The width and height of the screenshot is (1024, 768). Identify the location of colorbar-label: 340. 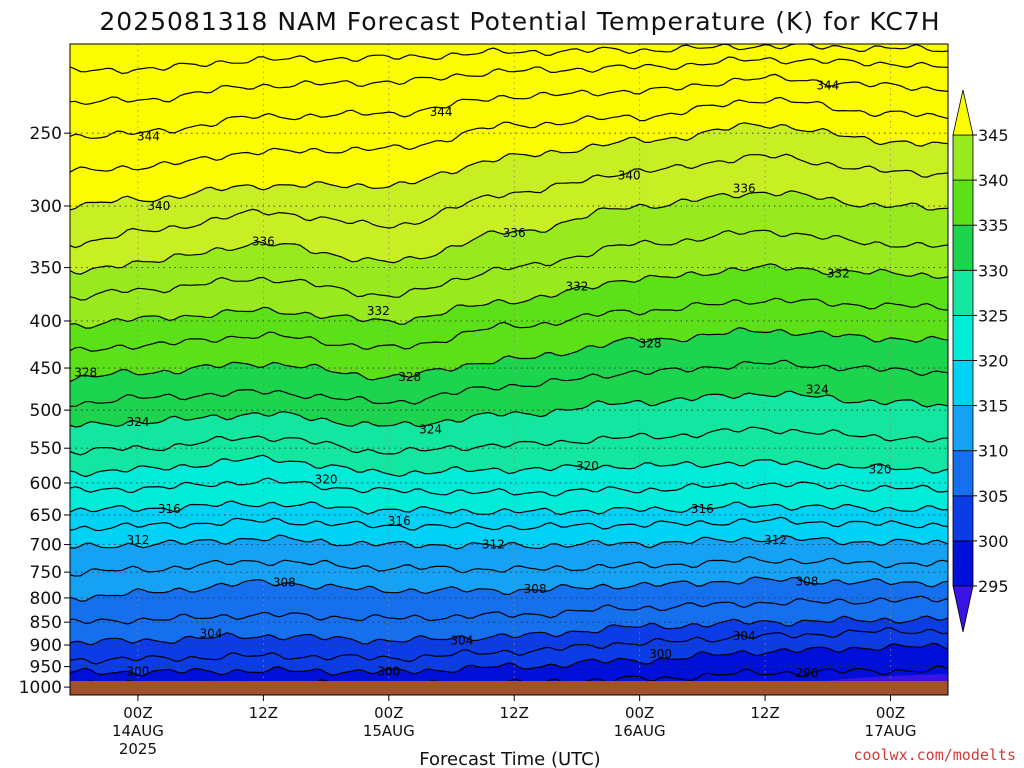
(993, 180).